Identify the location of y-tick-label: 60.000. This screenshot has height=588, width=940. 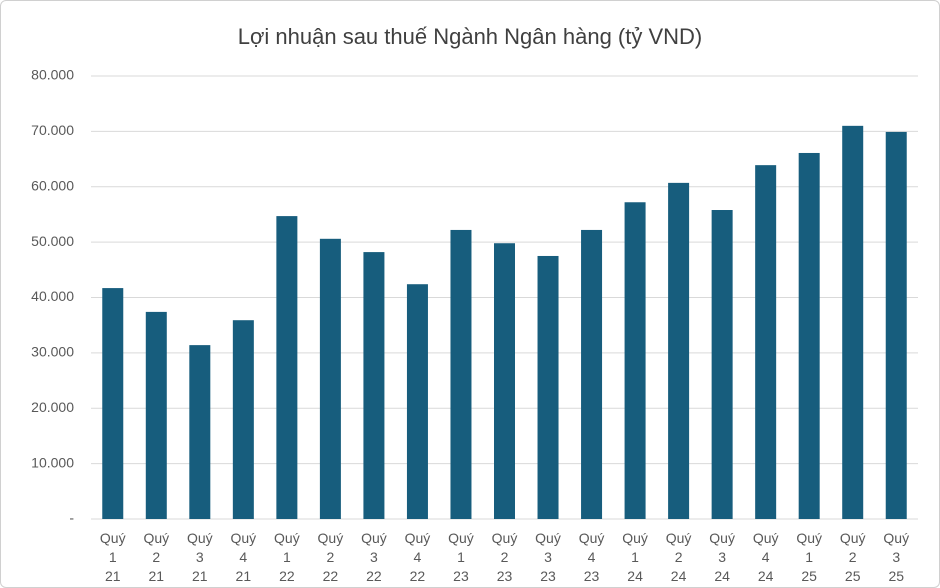
(52, 185).